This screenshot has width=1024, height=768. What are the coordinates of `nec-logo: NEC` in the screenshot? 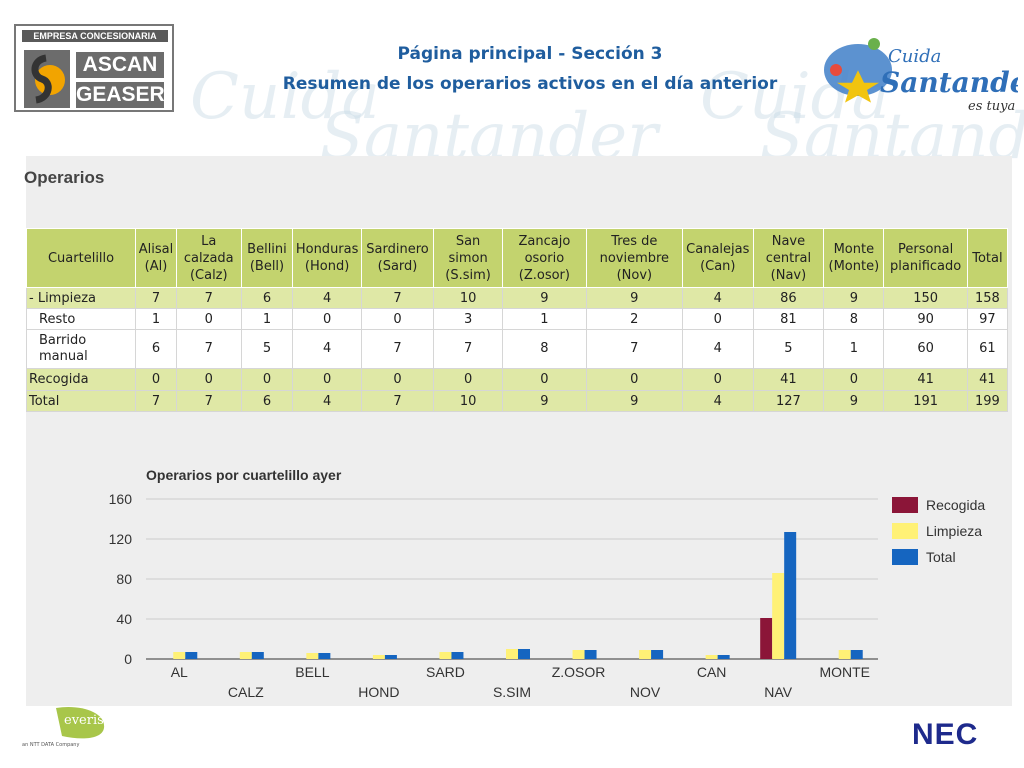 It's located at (945, 734).